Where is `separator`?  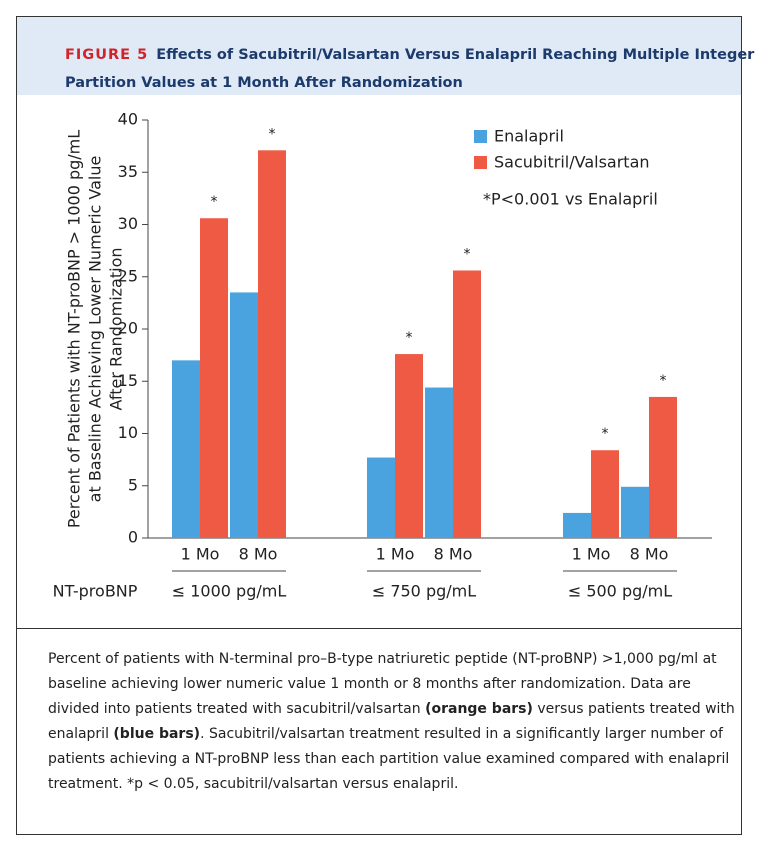
separator is located at coordinates (379, 628).